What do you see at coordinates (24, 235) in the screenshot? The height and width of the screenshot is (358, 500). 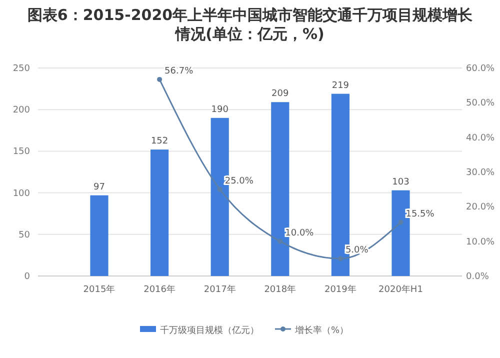 I see `y-tick-label: 50` at bounding box center [24, 235].